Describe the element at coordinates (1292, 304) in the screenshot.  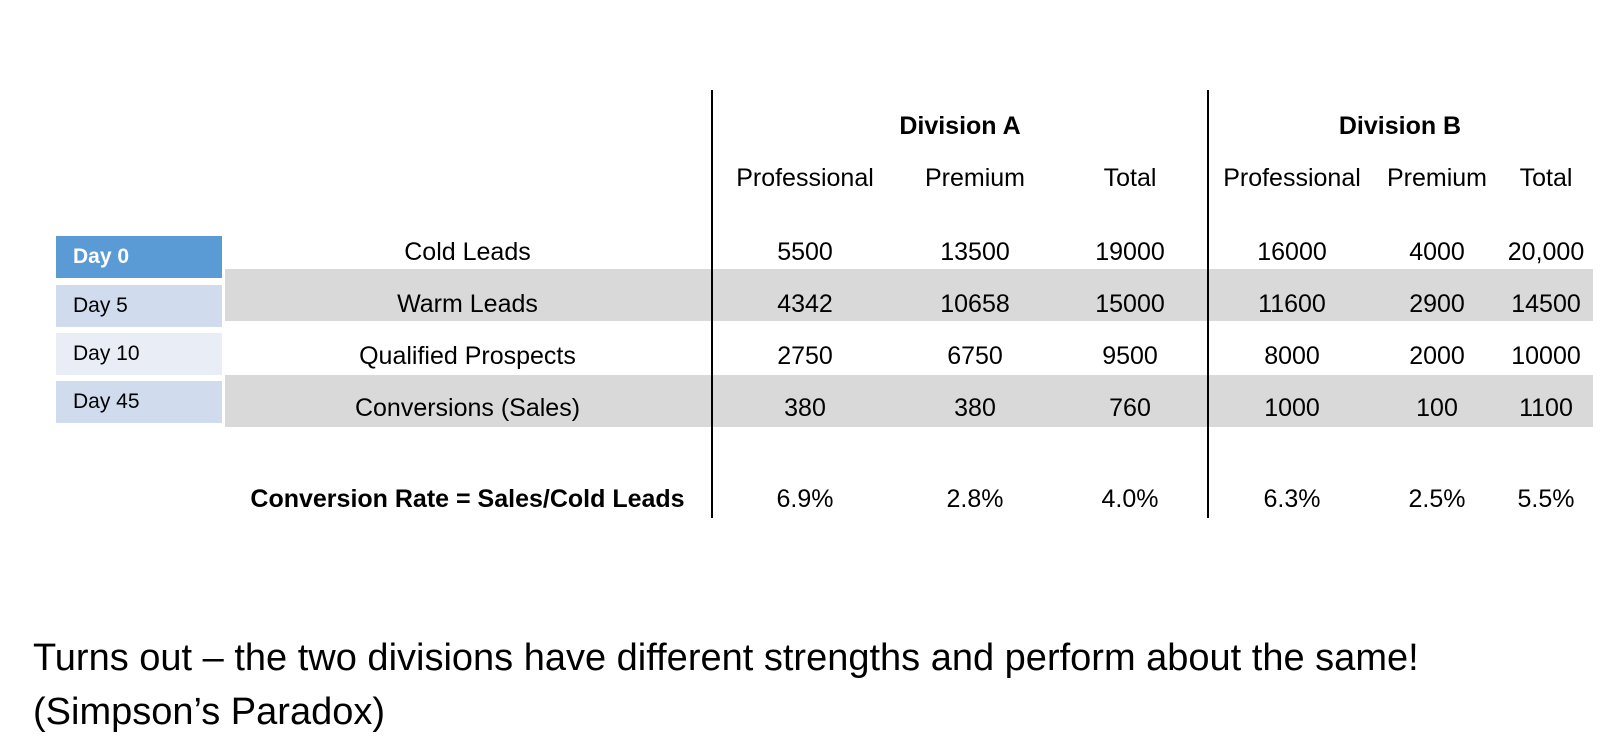
I see `cell-b-professional: 11600` at that location.